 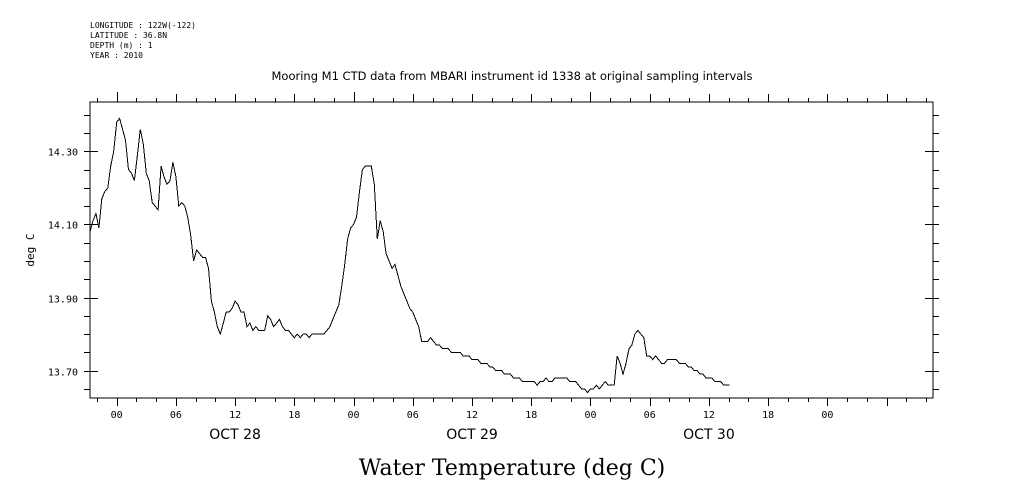 What do you see at coordinates (143, 25) in the screenshot?
I see `longitude-label: LONGITUDE : 122W(-122)` at bounding box center [143, 25].